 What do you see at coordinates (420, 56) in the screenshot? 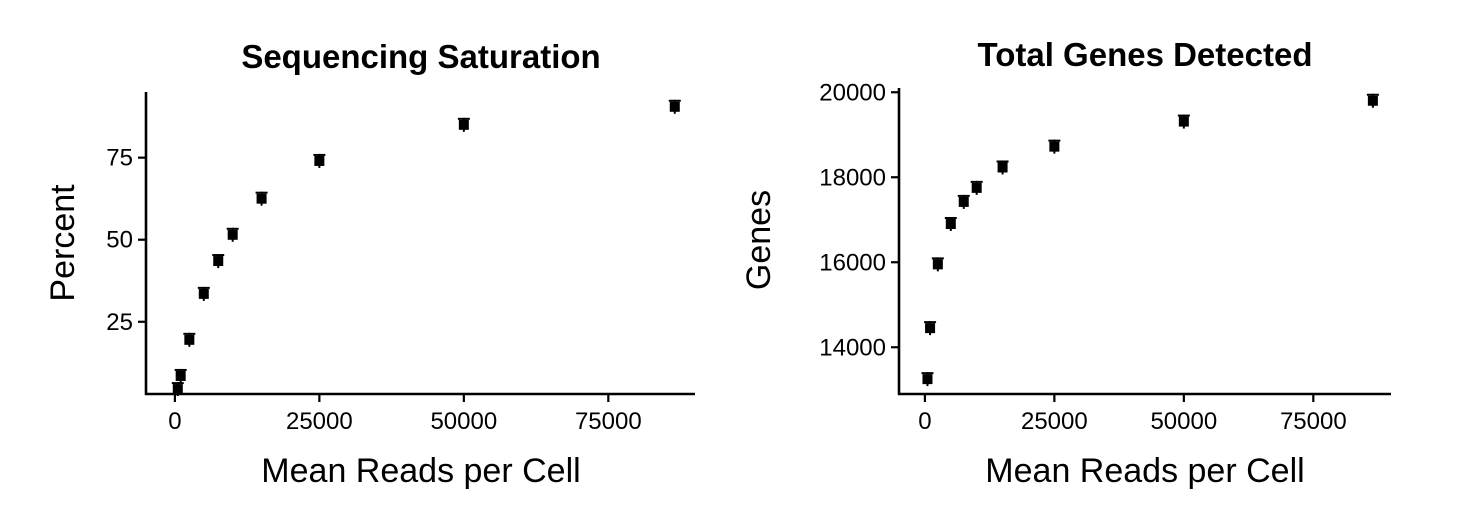
I see `chart-title: Sequencing Saturation` at bounding box center [420, 56].